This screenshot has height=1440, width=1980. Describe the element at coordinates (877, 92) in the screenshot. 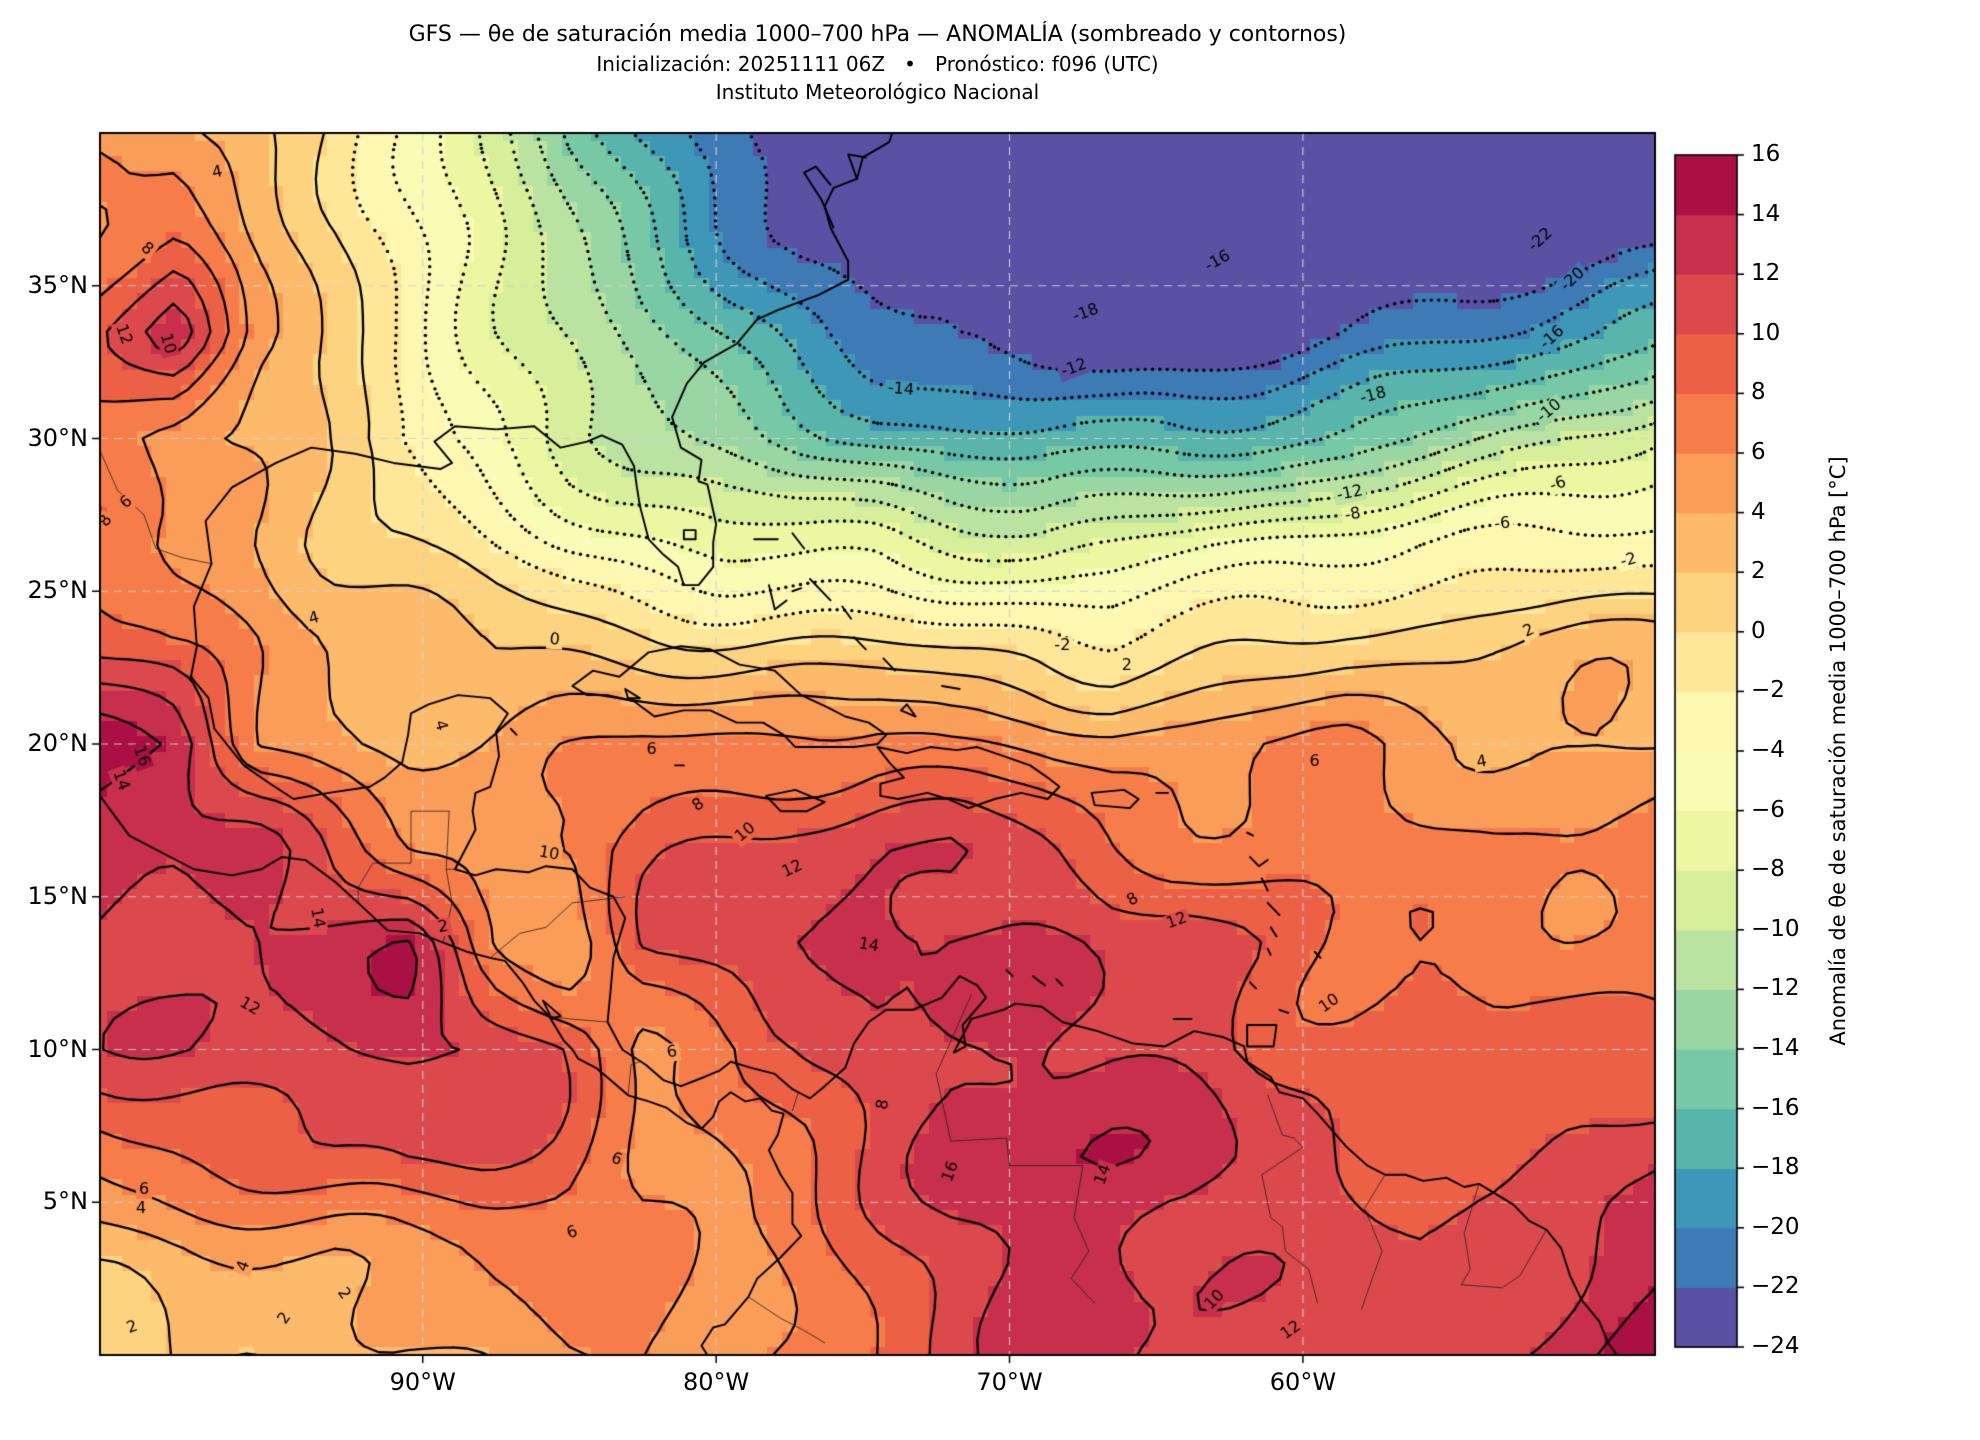

I see `map-institution: Instituto Meteorológico Nacional` at that location.